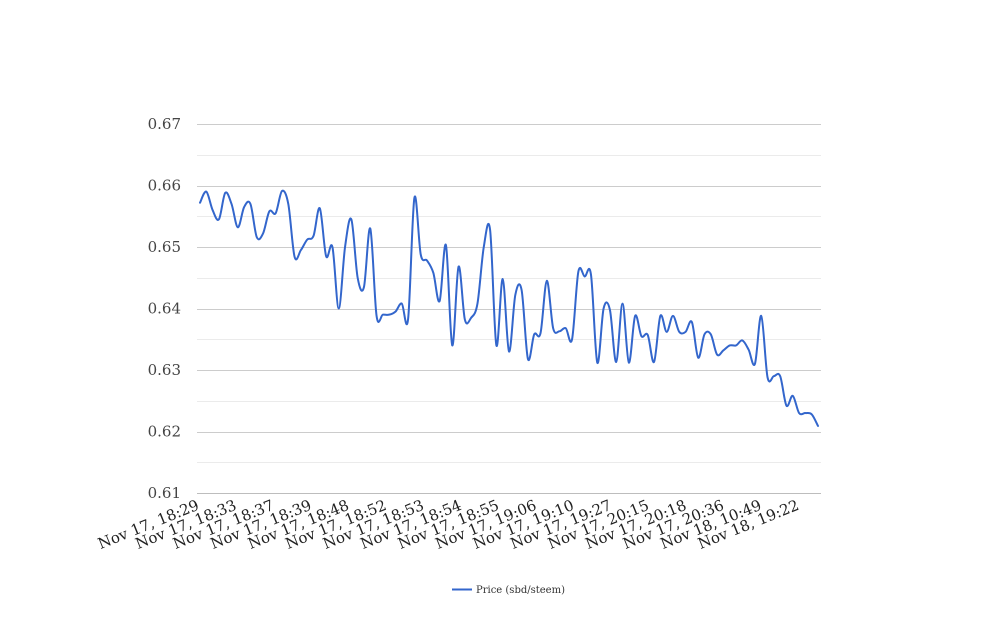  I want to click on y-tick-label: 0.65, so click(164, 247).